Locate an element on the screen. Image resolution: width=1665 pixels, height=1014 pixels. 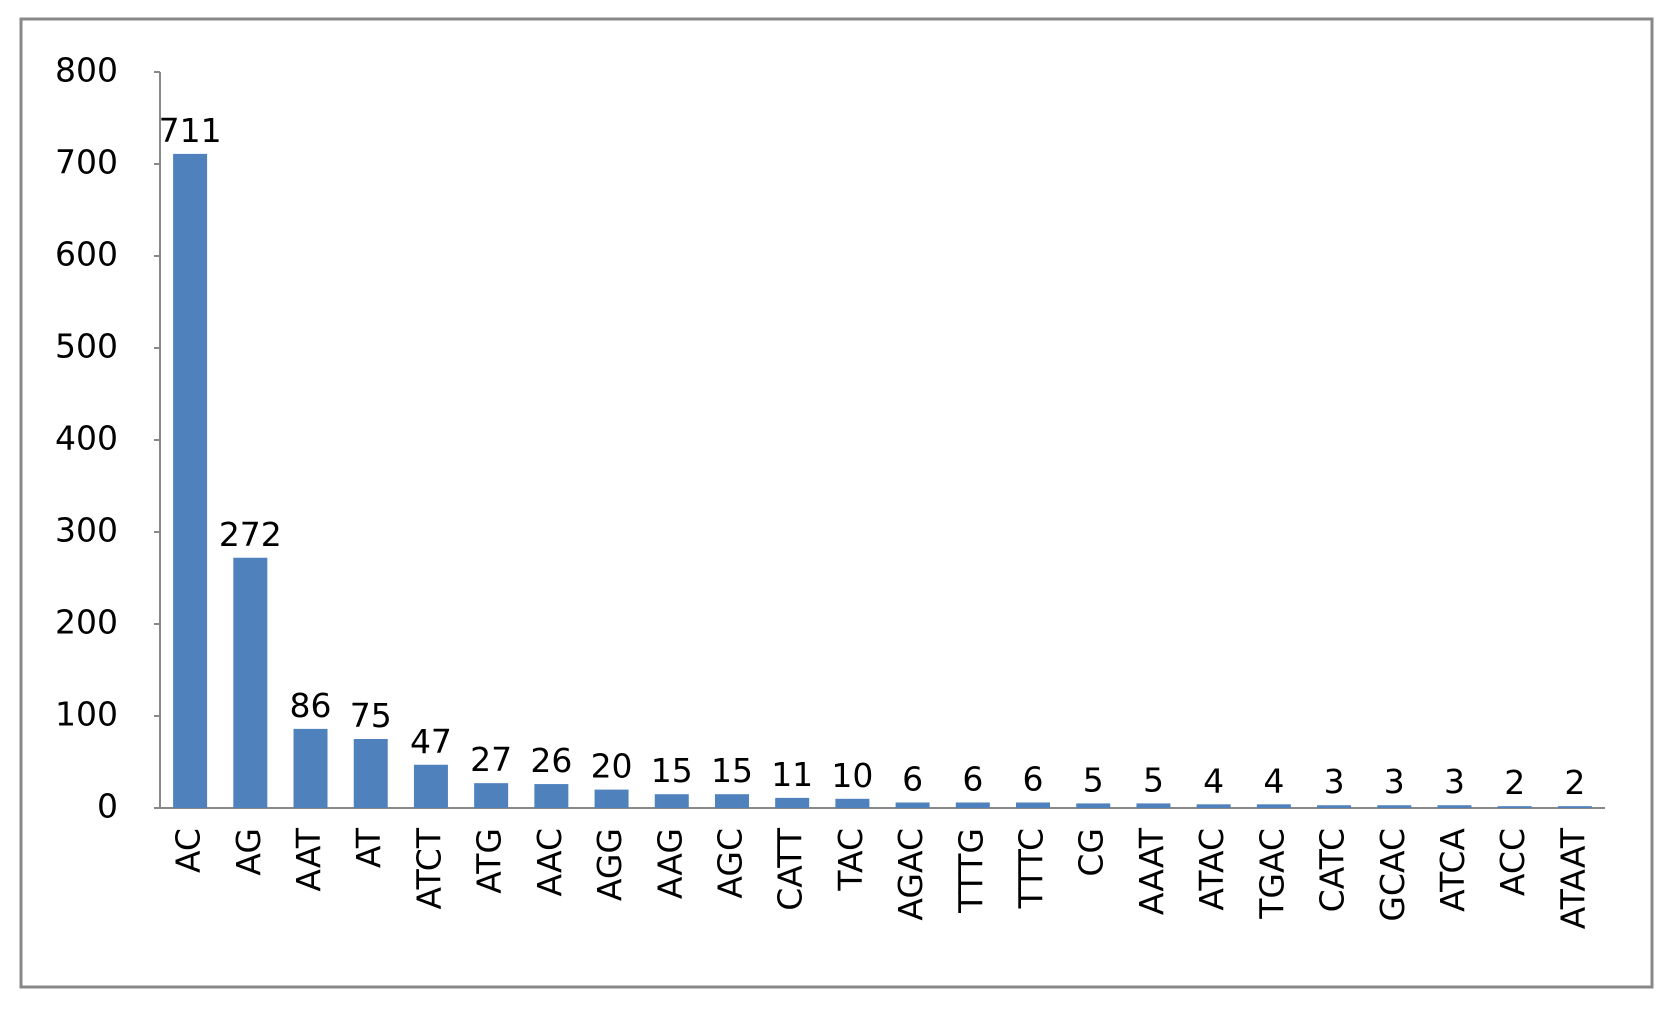
y-tick-label: 300 is located at coordinates (86, 530).